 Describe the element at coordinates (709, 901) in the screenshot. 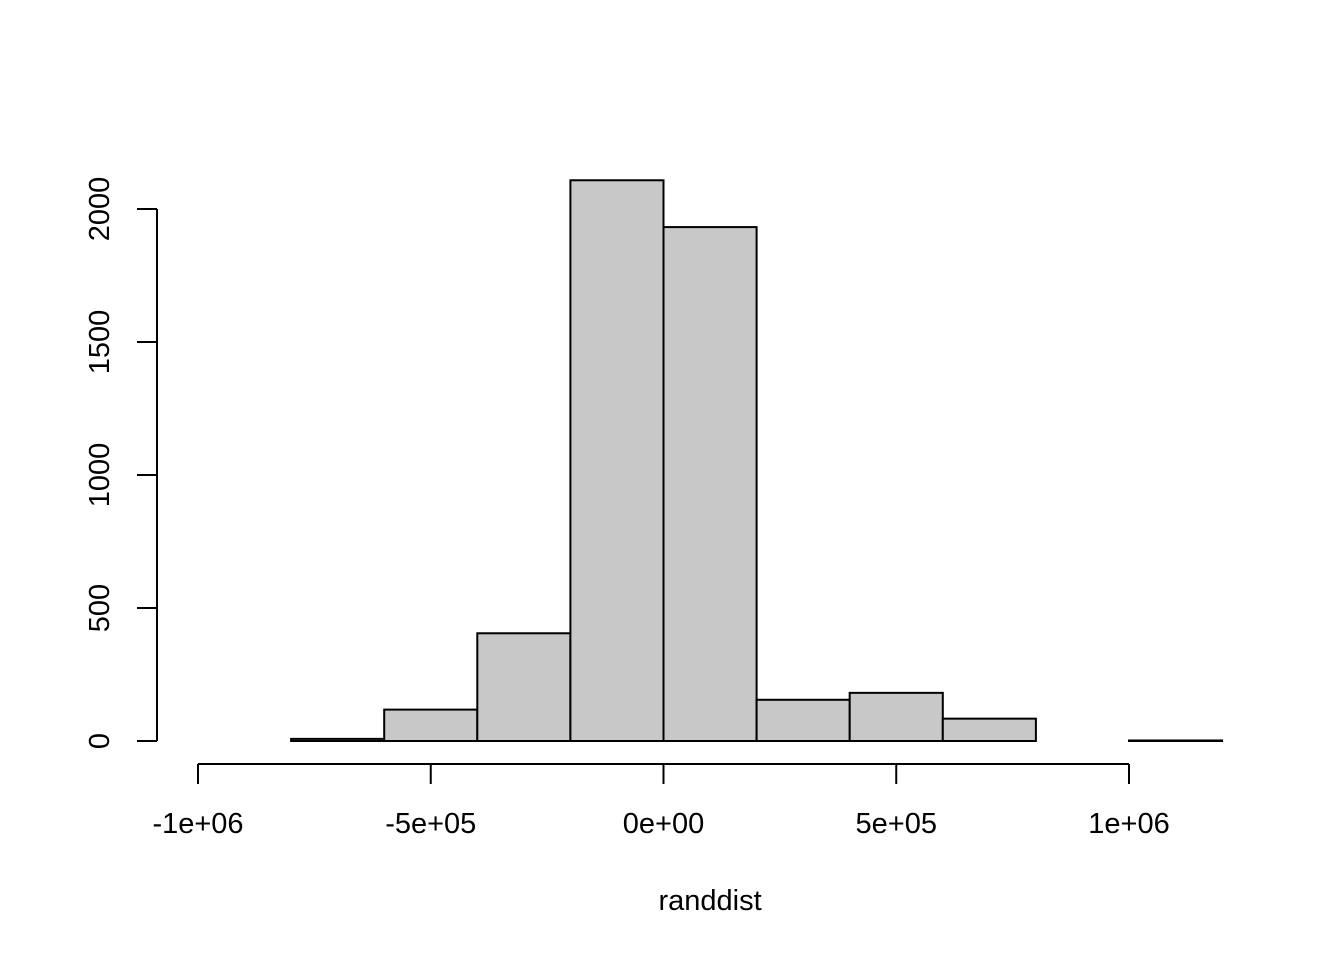

I see `x-axis-title: randdist` at that location.